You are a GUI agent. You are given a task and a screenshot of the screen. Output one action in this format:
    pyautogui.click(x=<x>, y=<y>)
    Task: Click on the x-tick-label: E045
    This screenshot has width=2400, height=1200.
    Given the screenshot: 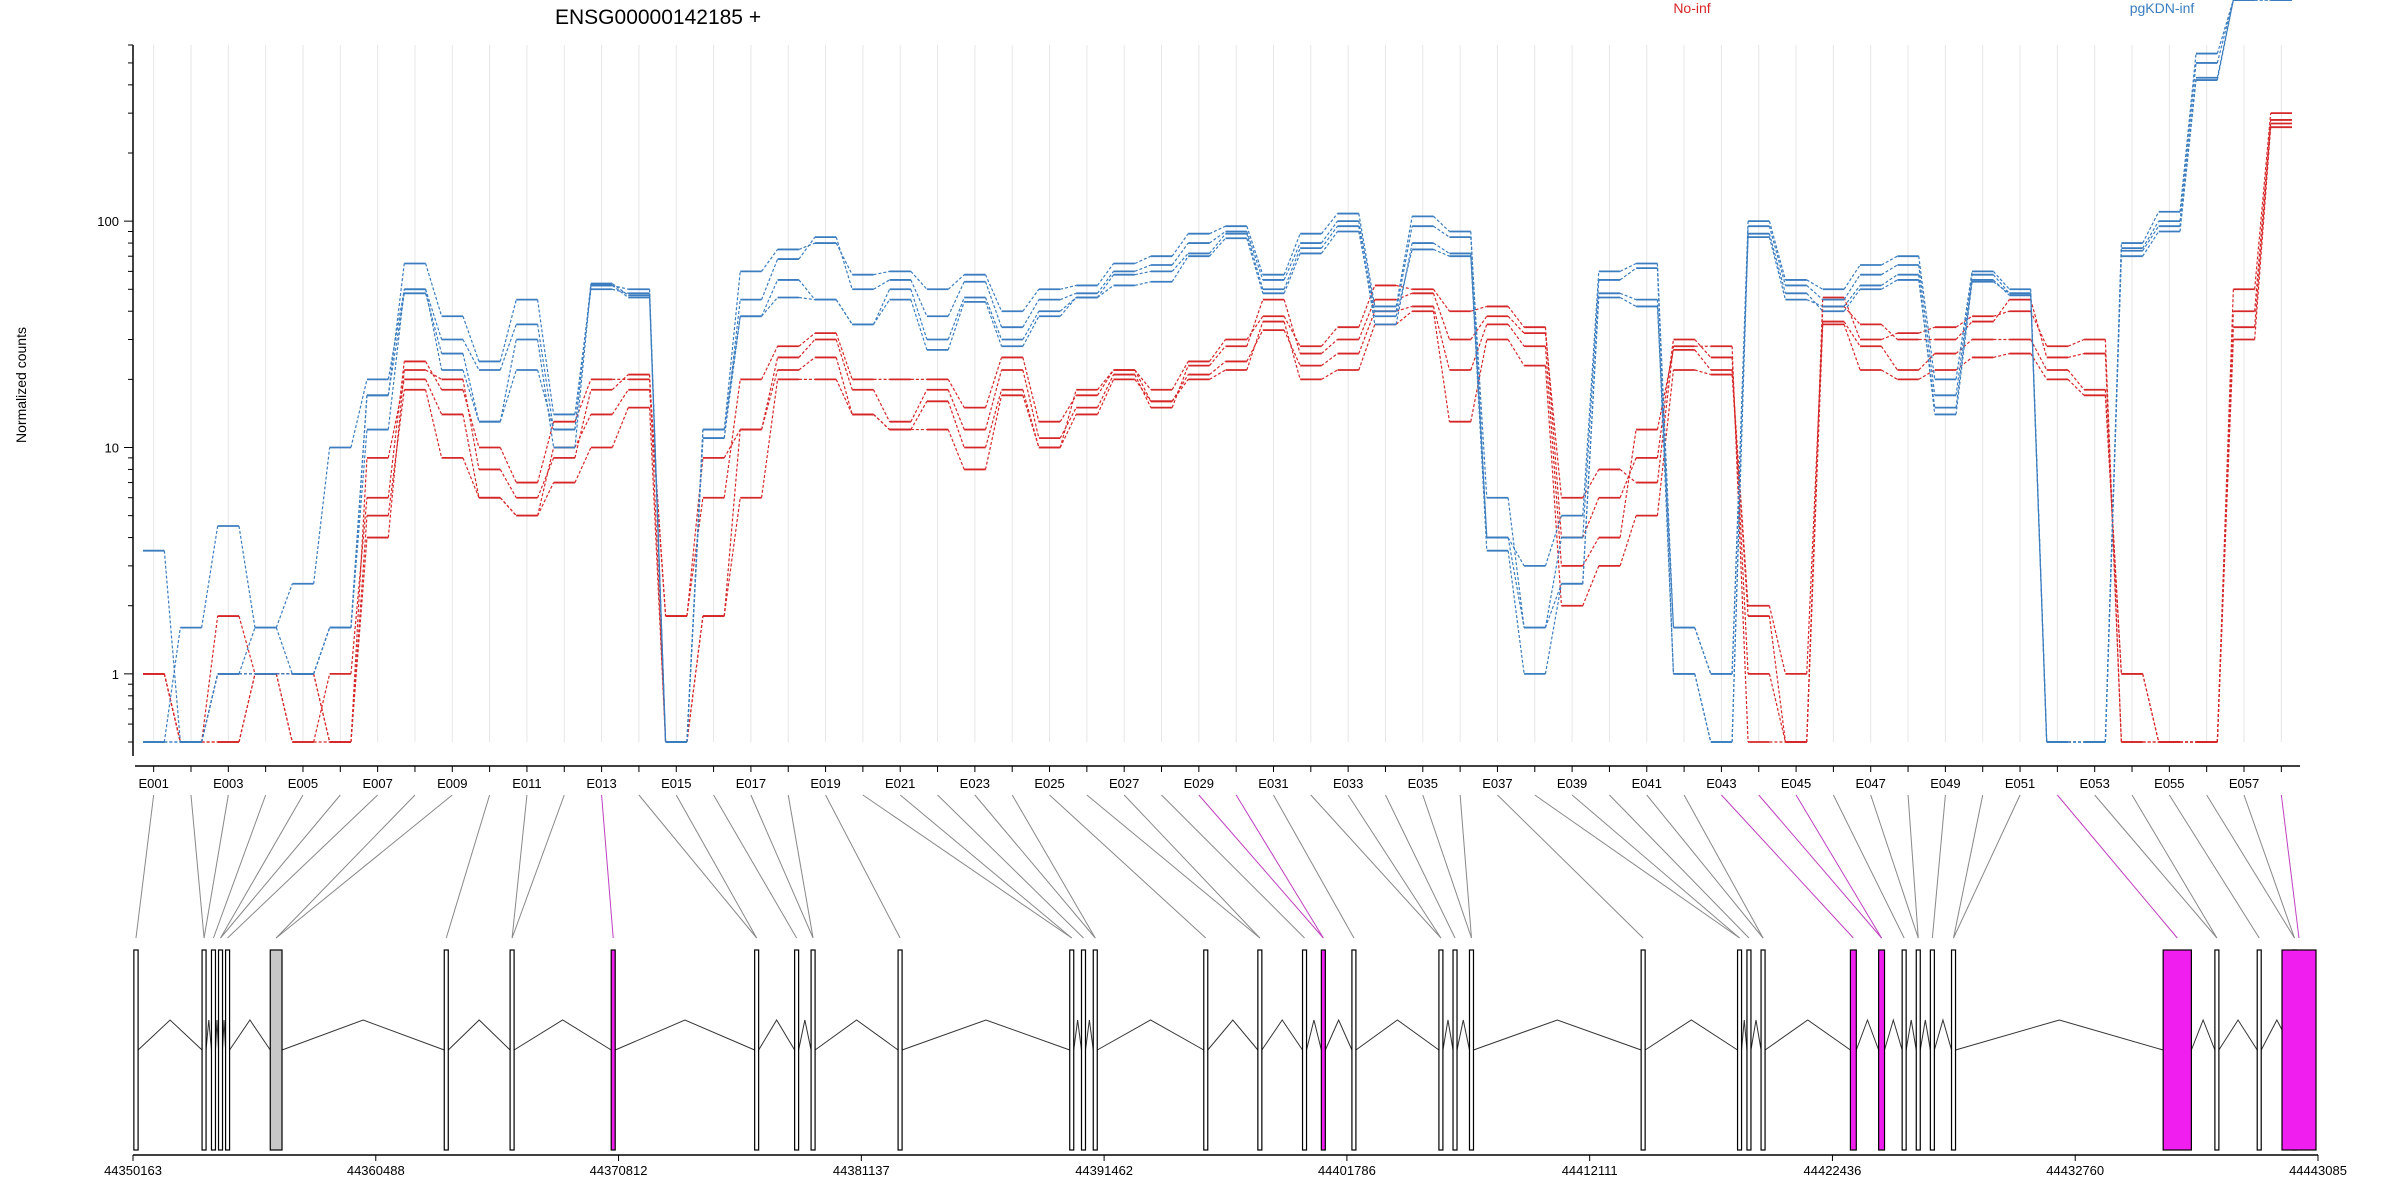 What is the action you would take?
    pyautogui.click(x=1796, y=783)
    